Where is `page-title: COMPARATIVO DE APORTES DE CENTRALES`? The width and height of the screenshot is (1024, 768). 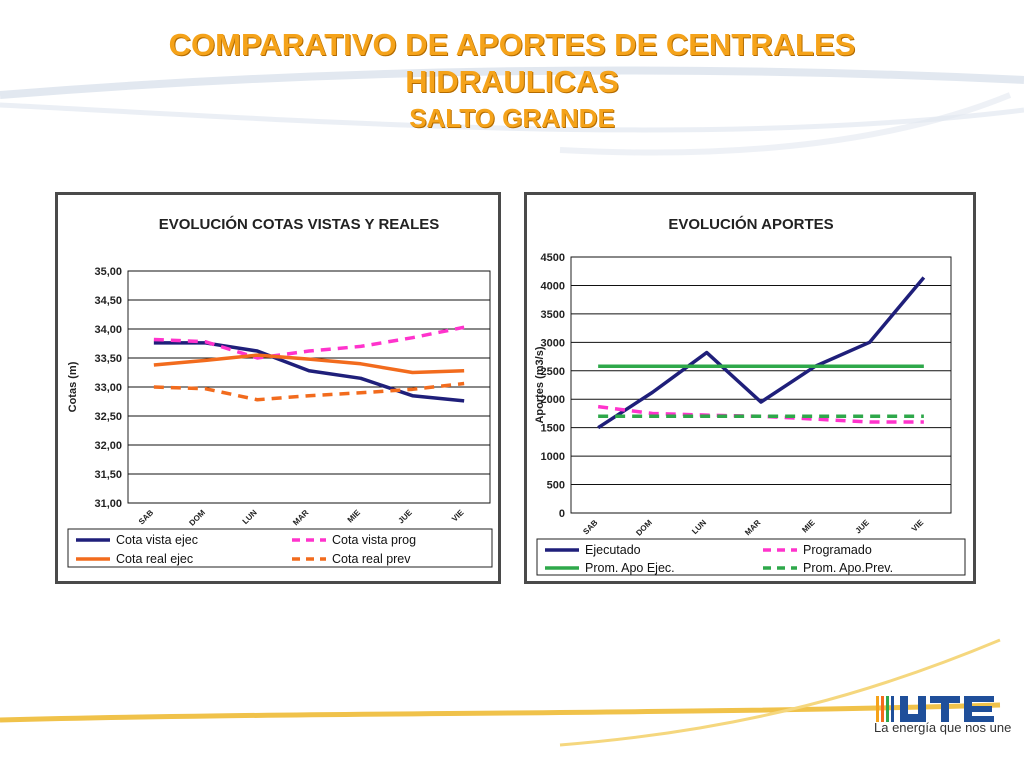
page-title: COMPARATIVO DE APORTES DE CENTRALES is located at coordinates (512, 44).